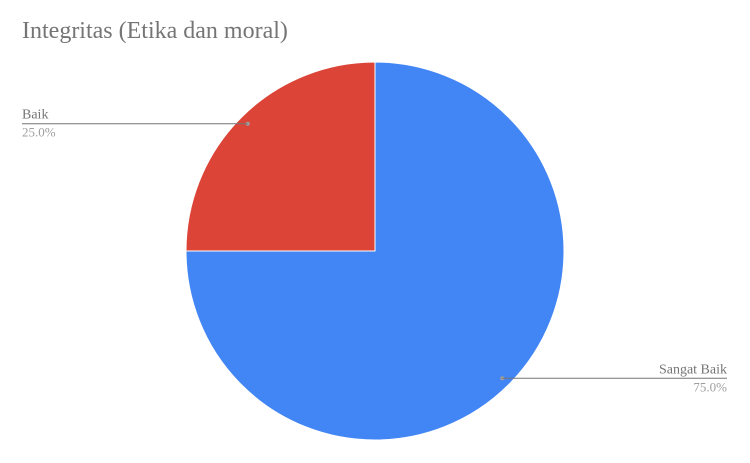 This screenshot has height=463, width=750. I want to click on slice-label-sangat-baik: Sangat Baik, so click(693, 369).